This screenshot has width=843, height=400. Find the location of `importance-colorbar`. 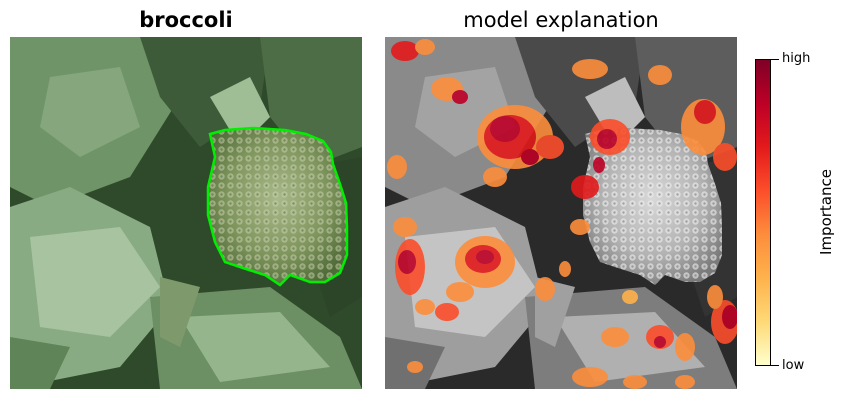

importance-colorbar is located at coordinates (763, 212).